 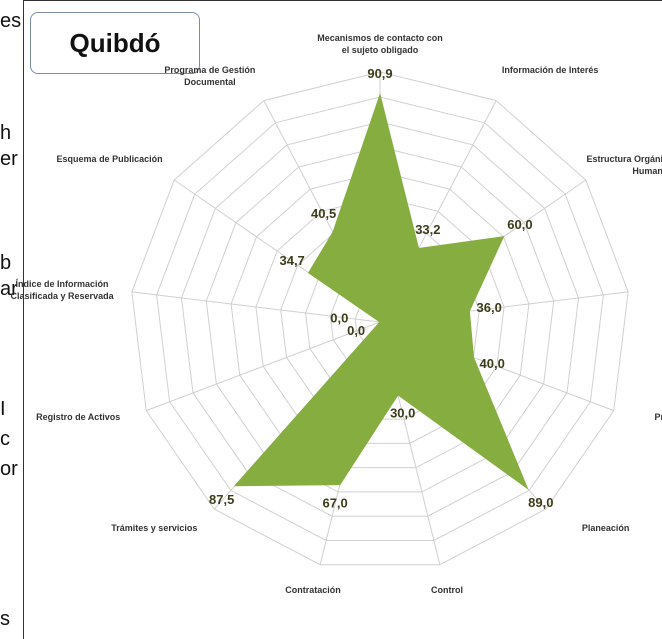 What do you see at coordinates (519, 224) in the screenshot?
I see `data-label: 60,0` at bounding box center [519, 224].